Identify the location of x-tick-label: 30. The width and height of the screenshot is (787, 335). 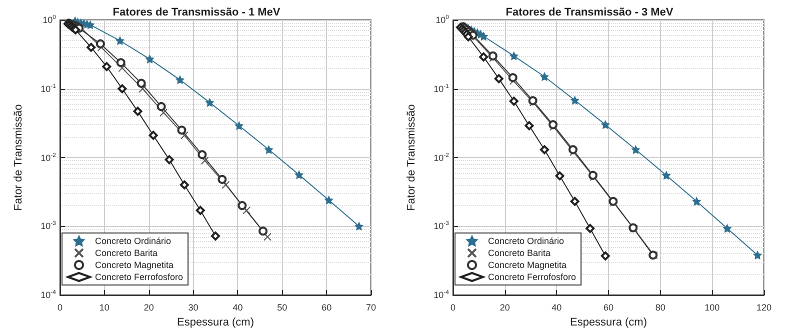
(193, 307).